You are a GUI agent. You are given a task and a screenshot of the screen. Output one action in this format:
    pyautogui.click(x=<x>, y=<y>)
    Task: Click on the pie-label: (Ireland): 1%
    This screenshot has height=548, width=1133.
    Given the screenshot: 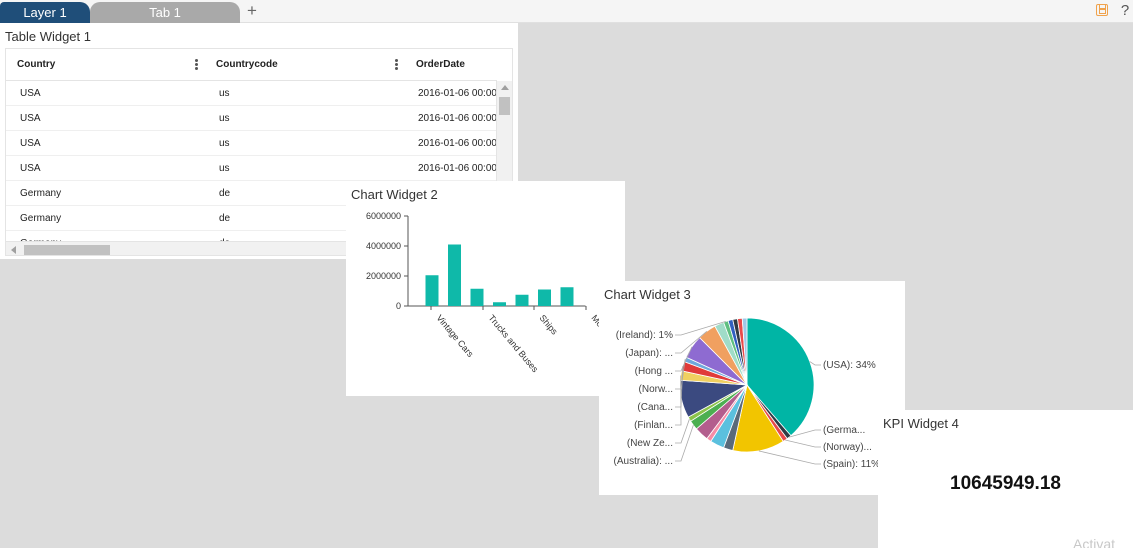 What is the action you would take?
    pyautogui.click(x=644, y=335)
    